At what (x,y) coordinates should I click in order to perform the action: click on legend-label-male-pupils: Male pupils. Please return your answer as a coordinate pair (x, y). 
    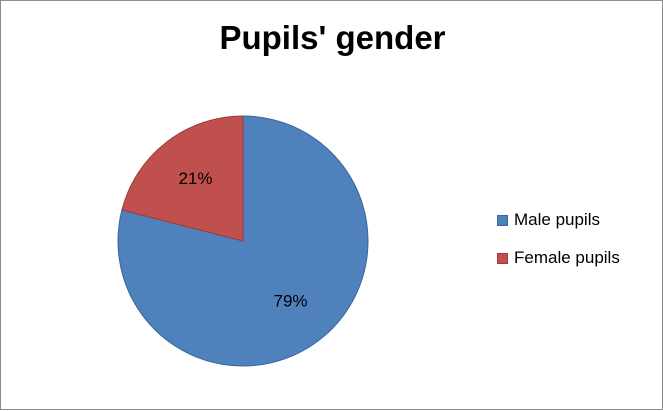
    Looking at the image, I should click on (557, 219).